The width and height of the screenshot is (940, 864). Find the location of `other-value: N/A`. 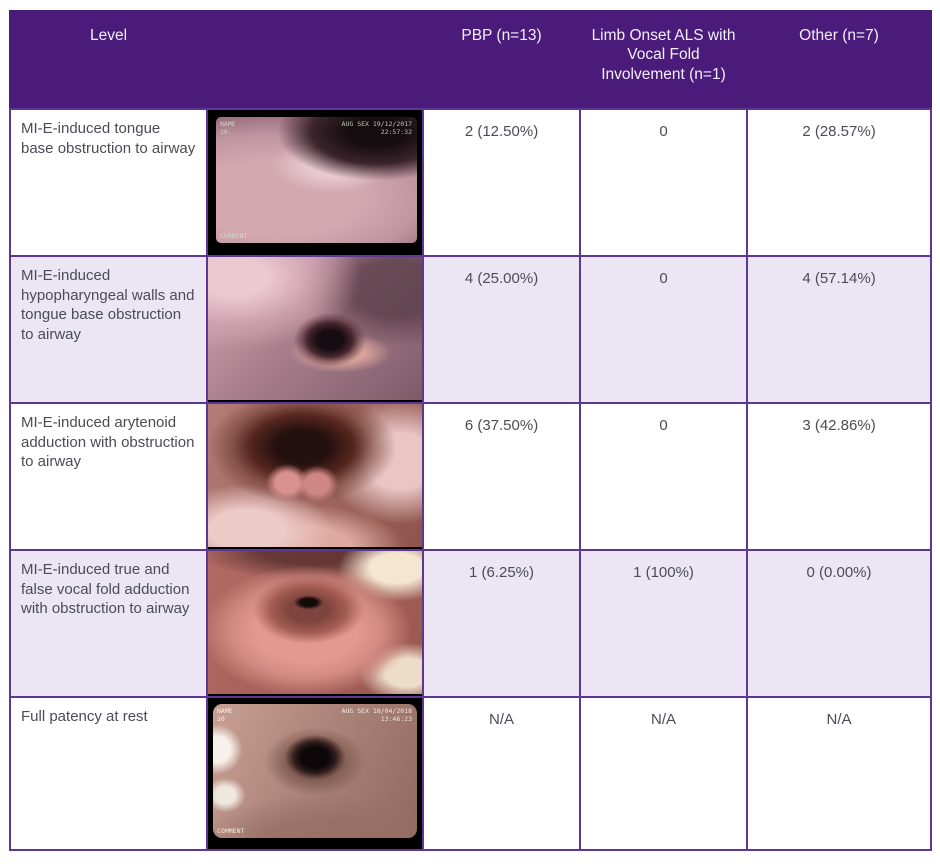

other-value: N/A is located at coordinates (839, 773).